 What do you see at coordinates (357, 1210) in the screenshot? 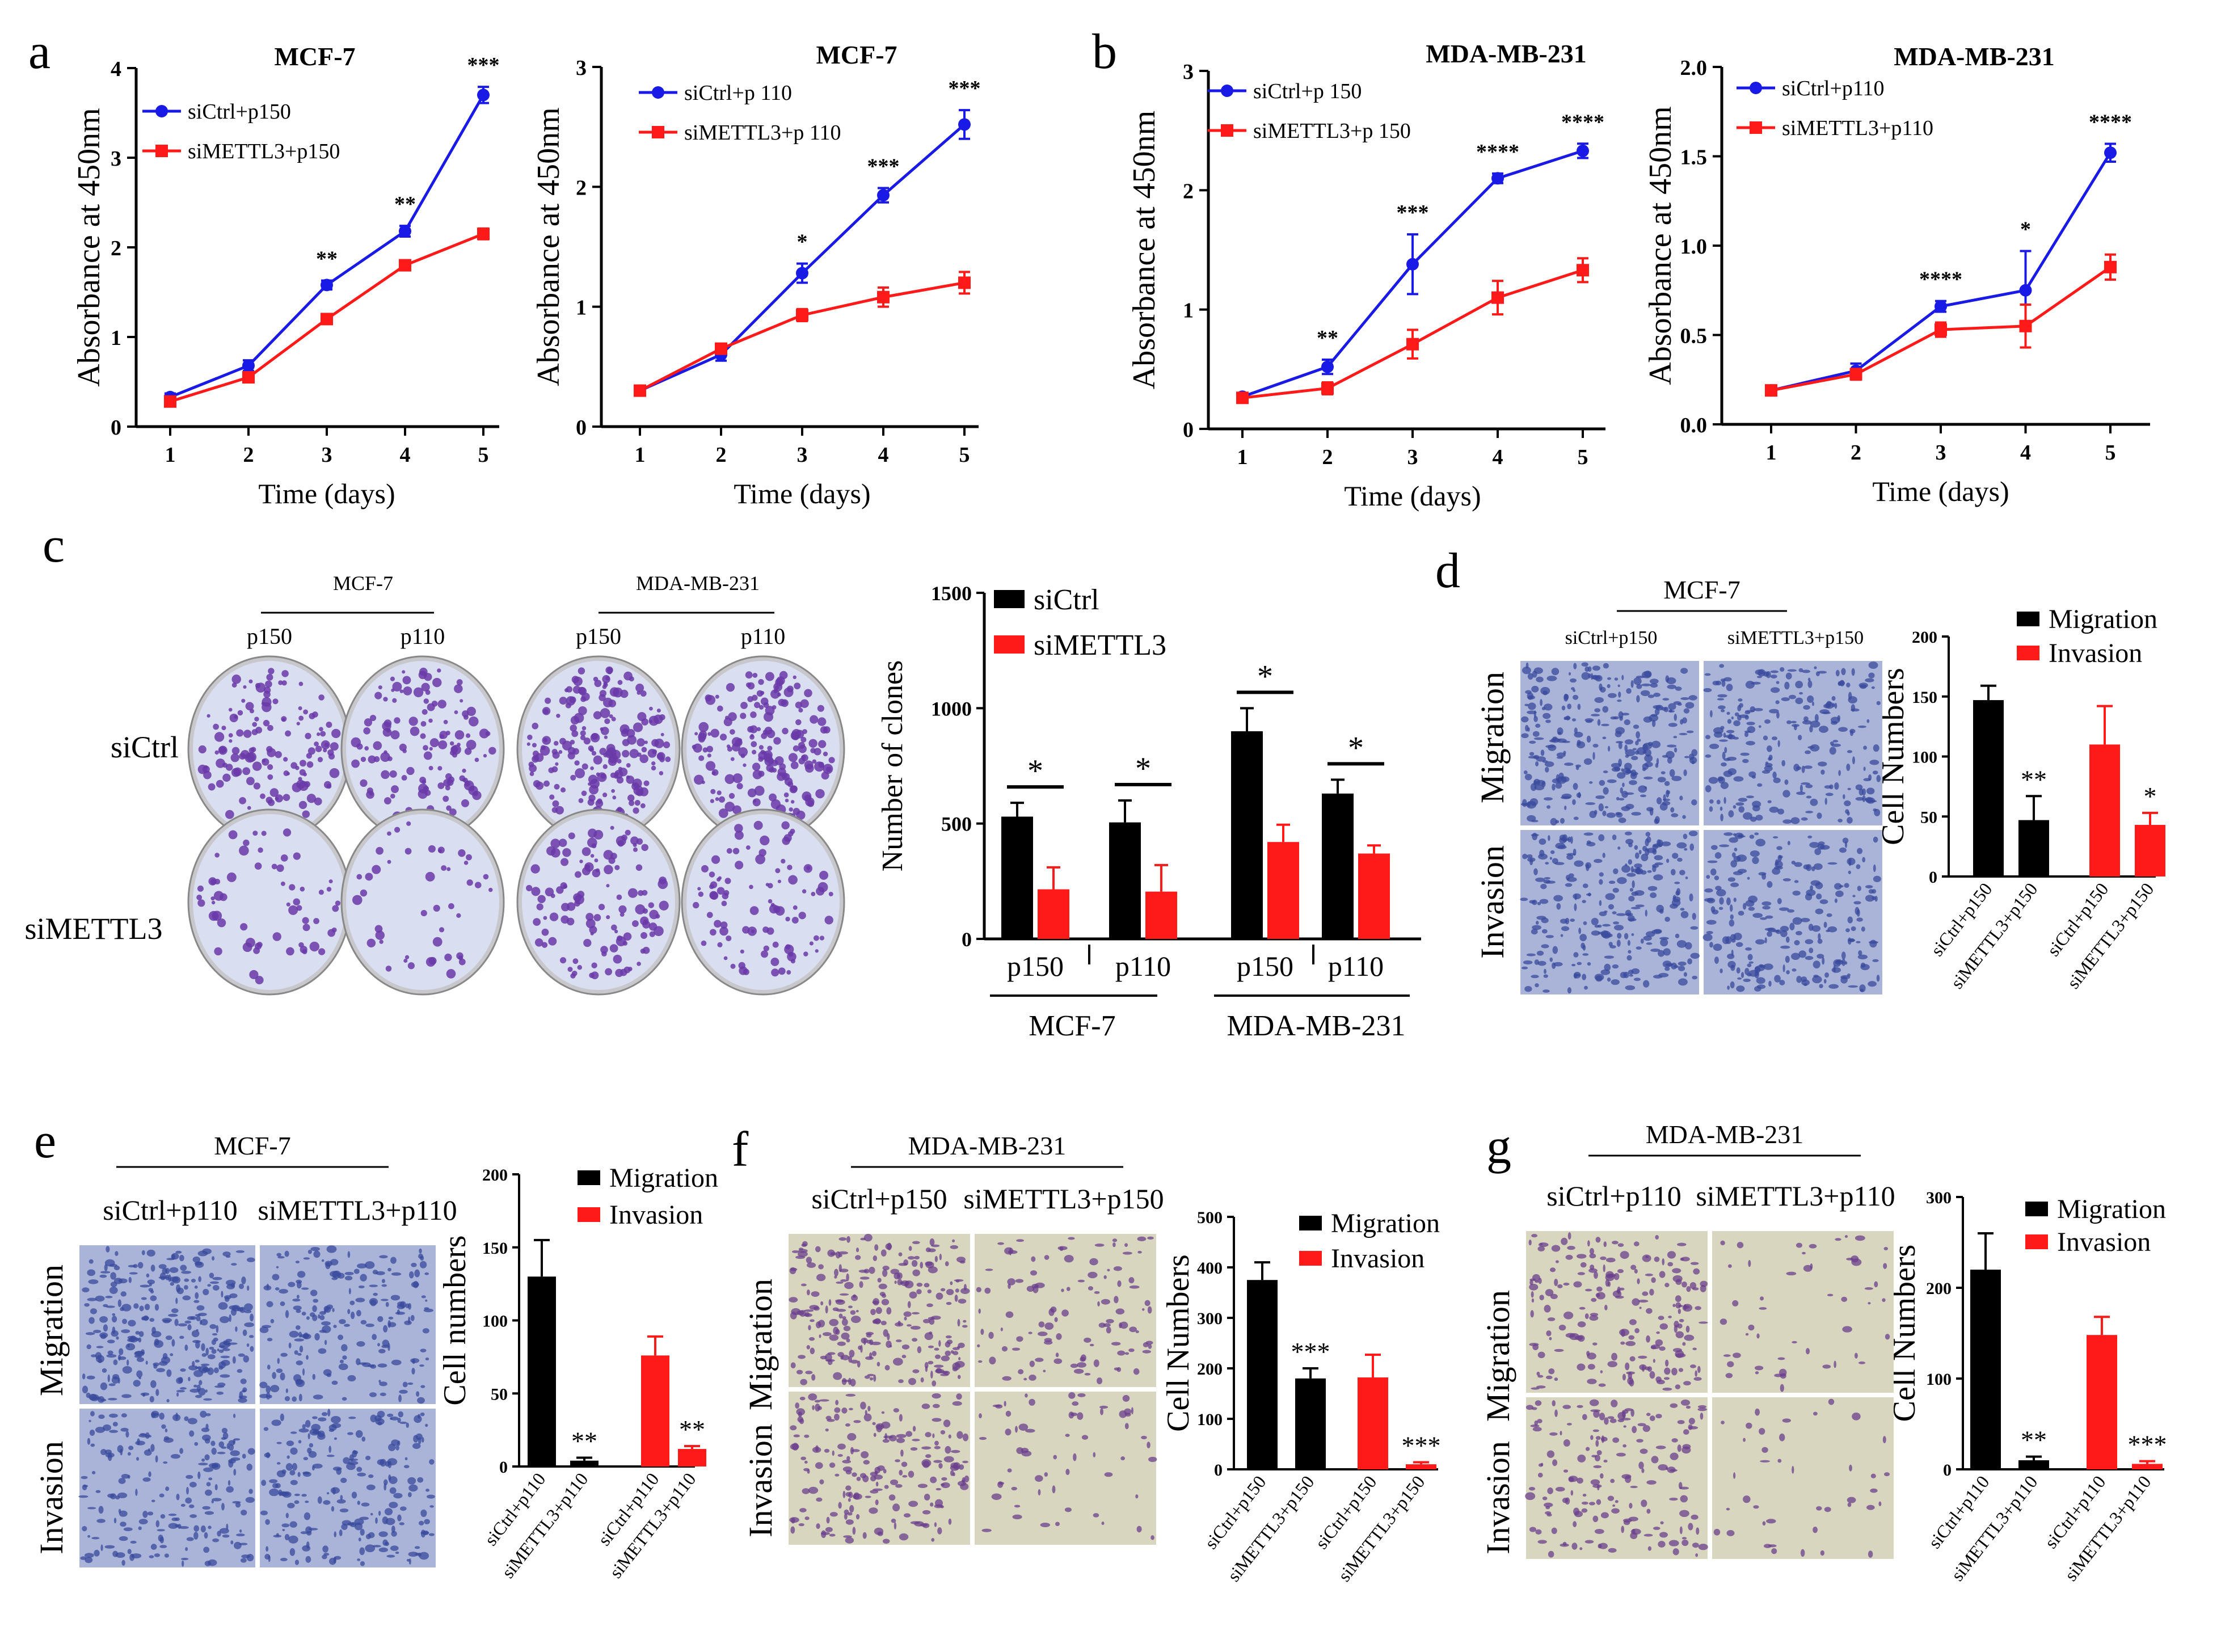
I see `micrograph-column-label: siMETTL3+p110` at bounding box center [357, 1210].